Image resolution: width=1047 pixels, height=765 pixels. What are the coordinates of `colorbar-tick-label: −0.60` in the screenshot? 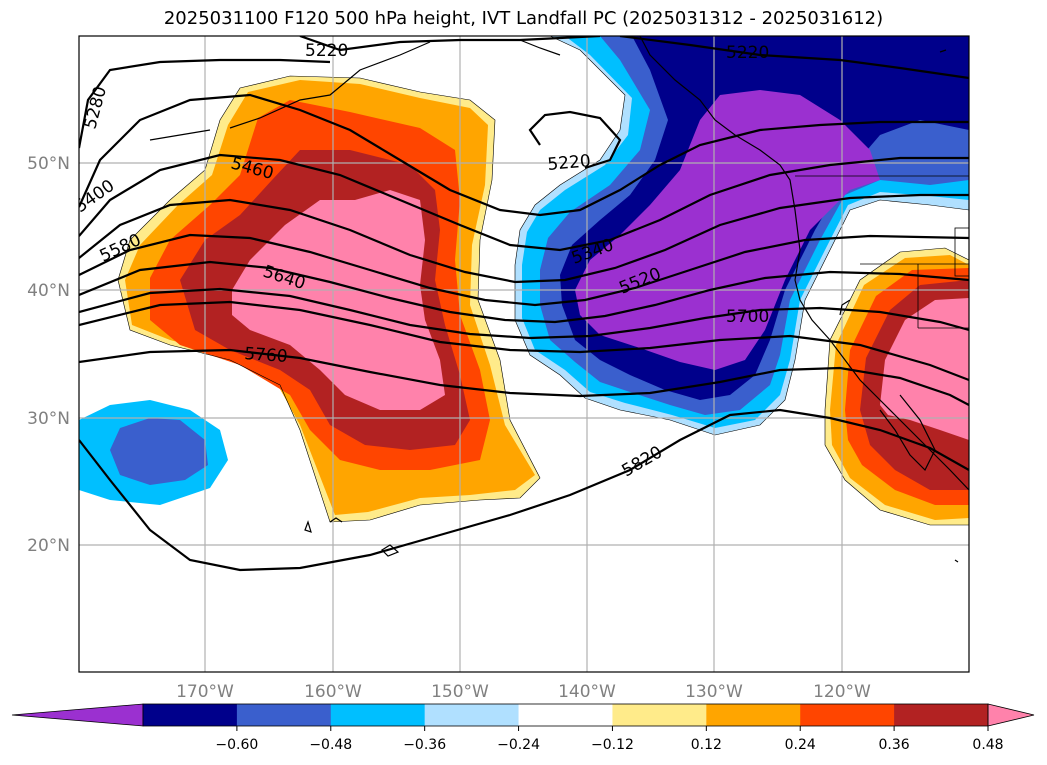 It's located at (236, 745).